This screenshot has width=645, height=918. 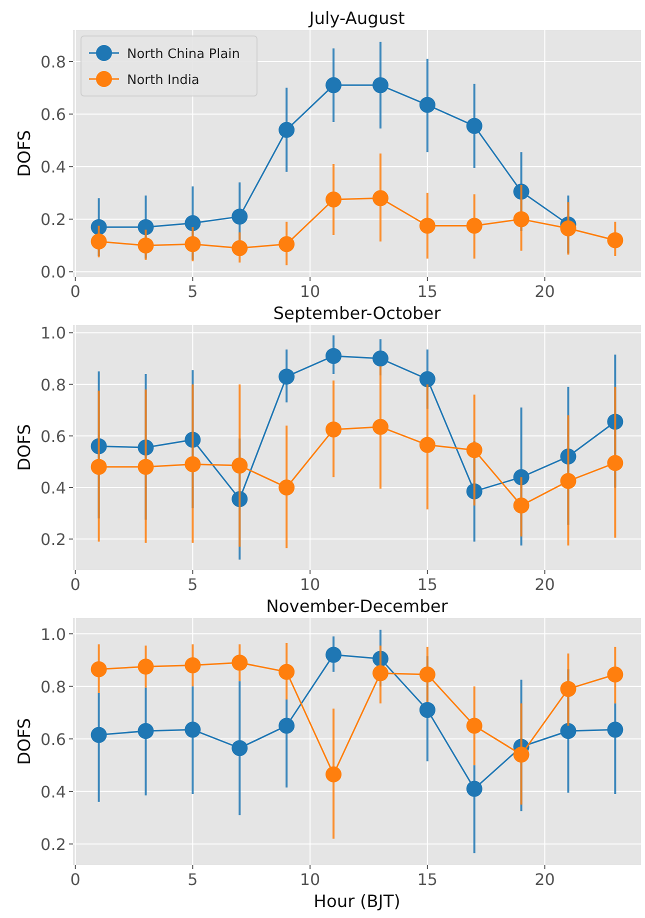 What do you see at coordinates (163, 80) in the screenshot?
I see `legend-label: North India` at bounding box center [163, 80].